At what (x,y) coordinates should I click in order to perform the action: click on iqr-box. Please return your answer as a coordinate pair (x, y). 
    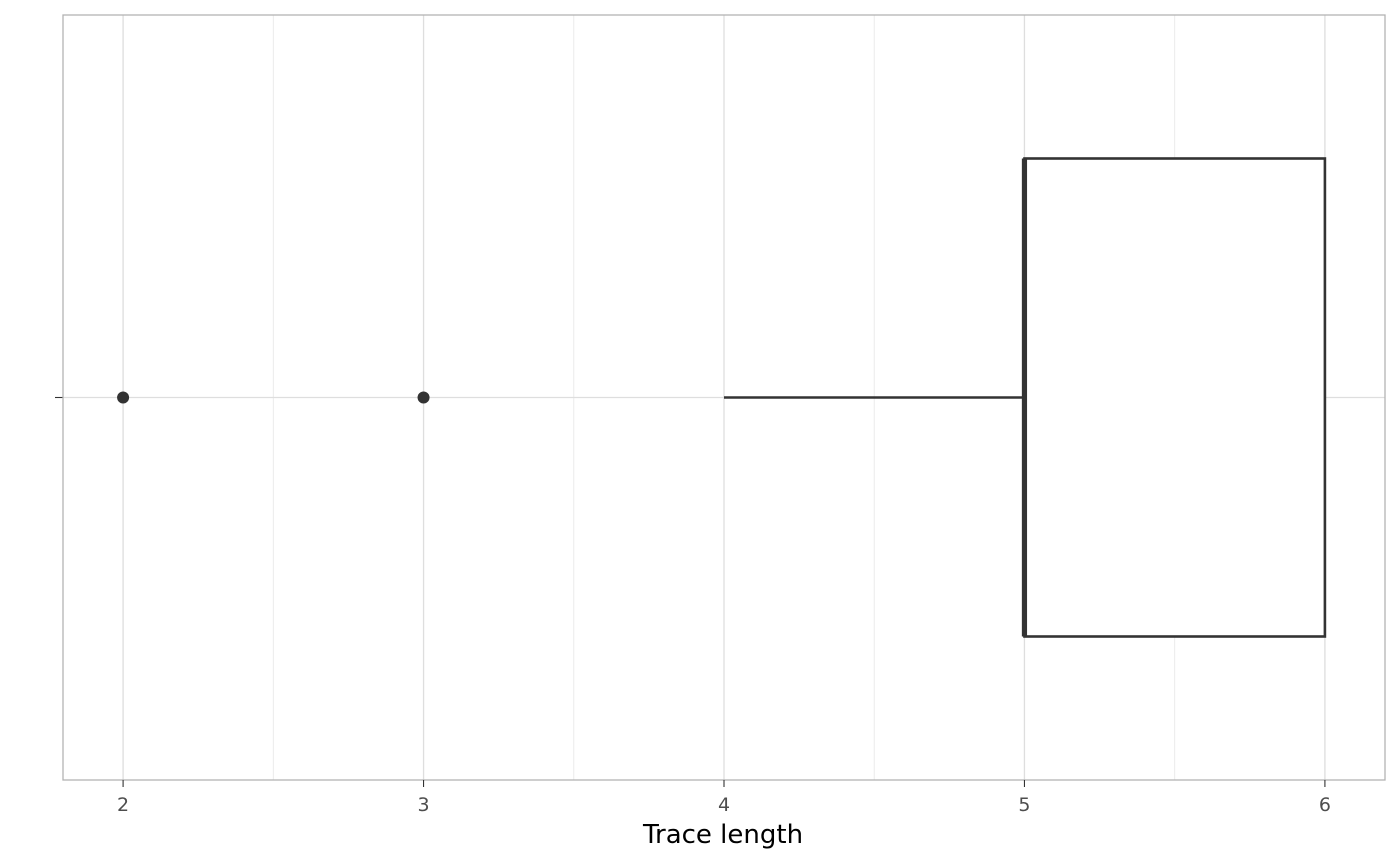
    Looking at the image, I should click on (1175, 397).